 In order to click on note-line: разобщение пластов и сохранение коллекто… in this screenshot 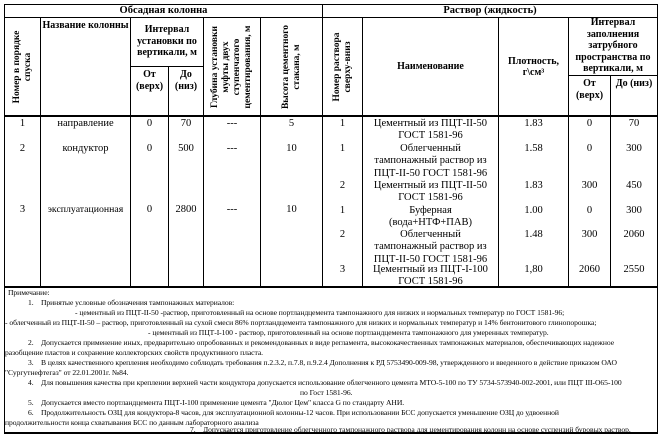, I will do `click(134, 352)`.